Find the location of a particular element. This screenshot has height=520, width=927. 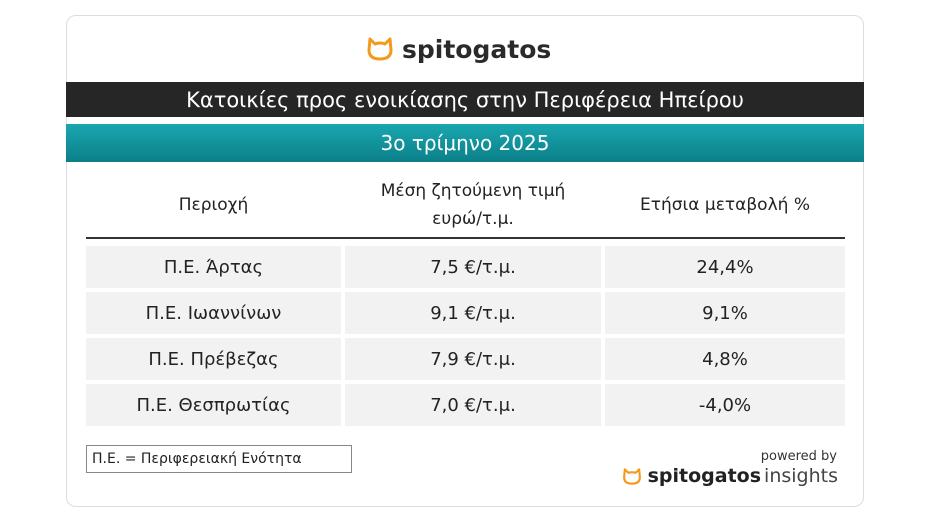

logo: spitogatos is located at coordinates (458, 49).